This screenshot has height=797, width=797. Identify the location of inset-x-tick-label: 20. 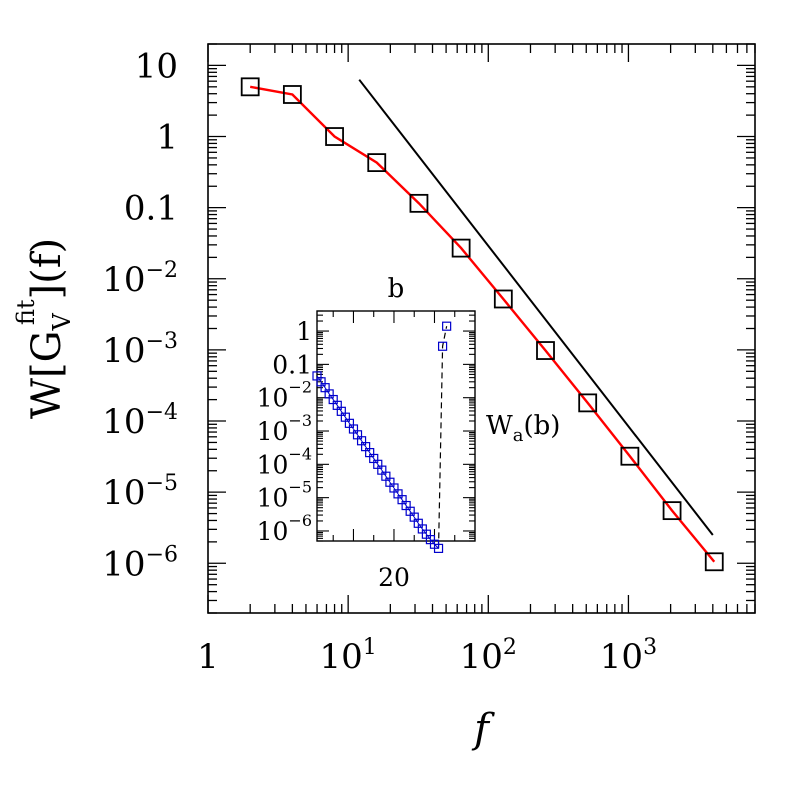
(394, 577).